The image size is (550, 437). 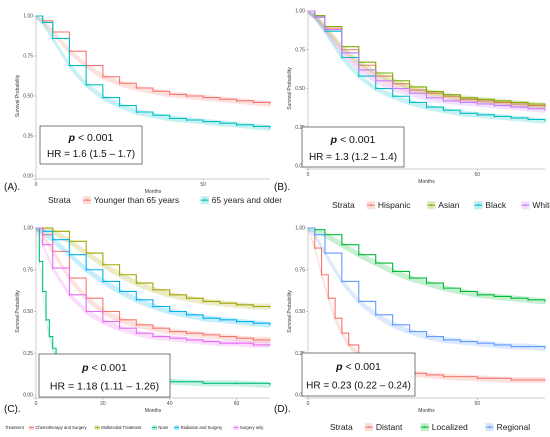 I want to click on survival-curve-radiation-and-surgery, so click(x=153, y=276).